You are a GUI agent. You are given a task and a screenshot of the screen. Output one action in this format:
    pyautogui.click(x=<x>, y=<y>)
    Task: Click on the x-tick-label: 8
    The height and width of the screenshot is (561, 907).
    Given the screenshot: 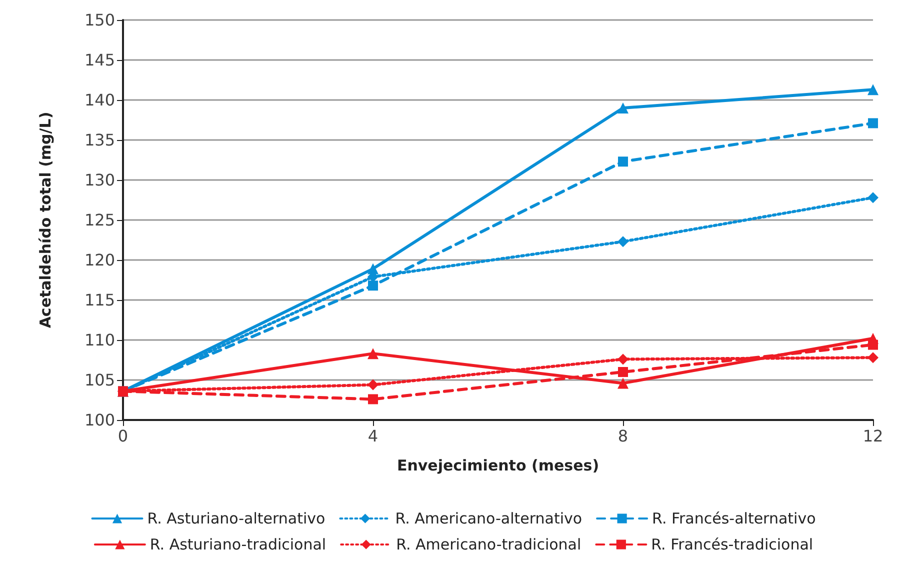 What is the action you would take?
    pyautogui.click(x=623, y=436)
    